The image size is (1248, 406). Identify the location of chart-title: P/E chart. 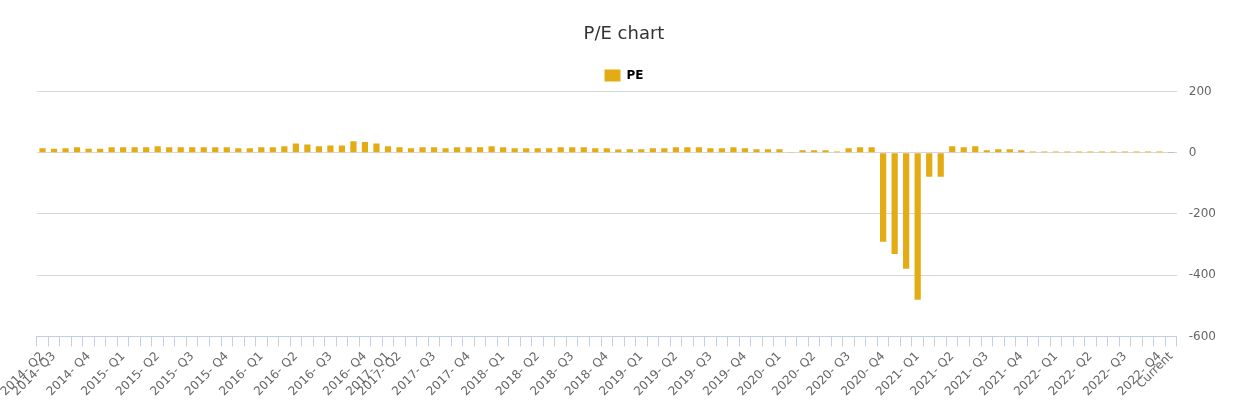
(624, 33).